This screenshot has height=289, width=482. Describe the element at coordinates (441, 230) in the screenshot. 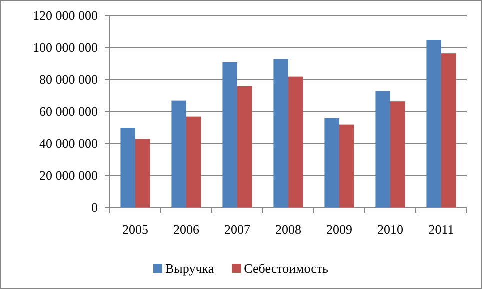

I see `x-tick-label: 2011` at that location.